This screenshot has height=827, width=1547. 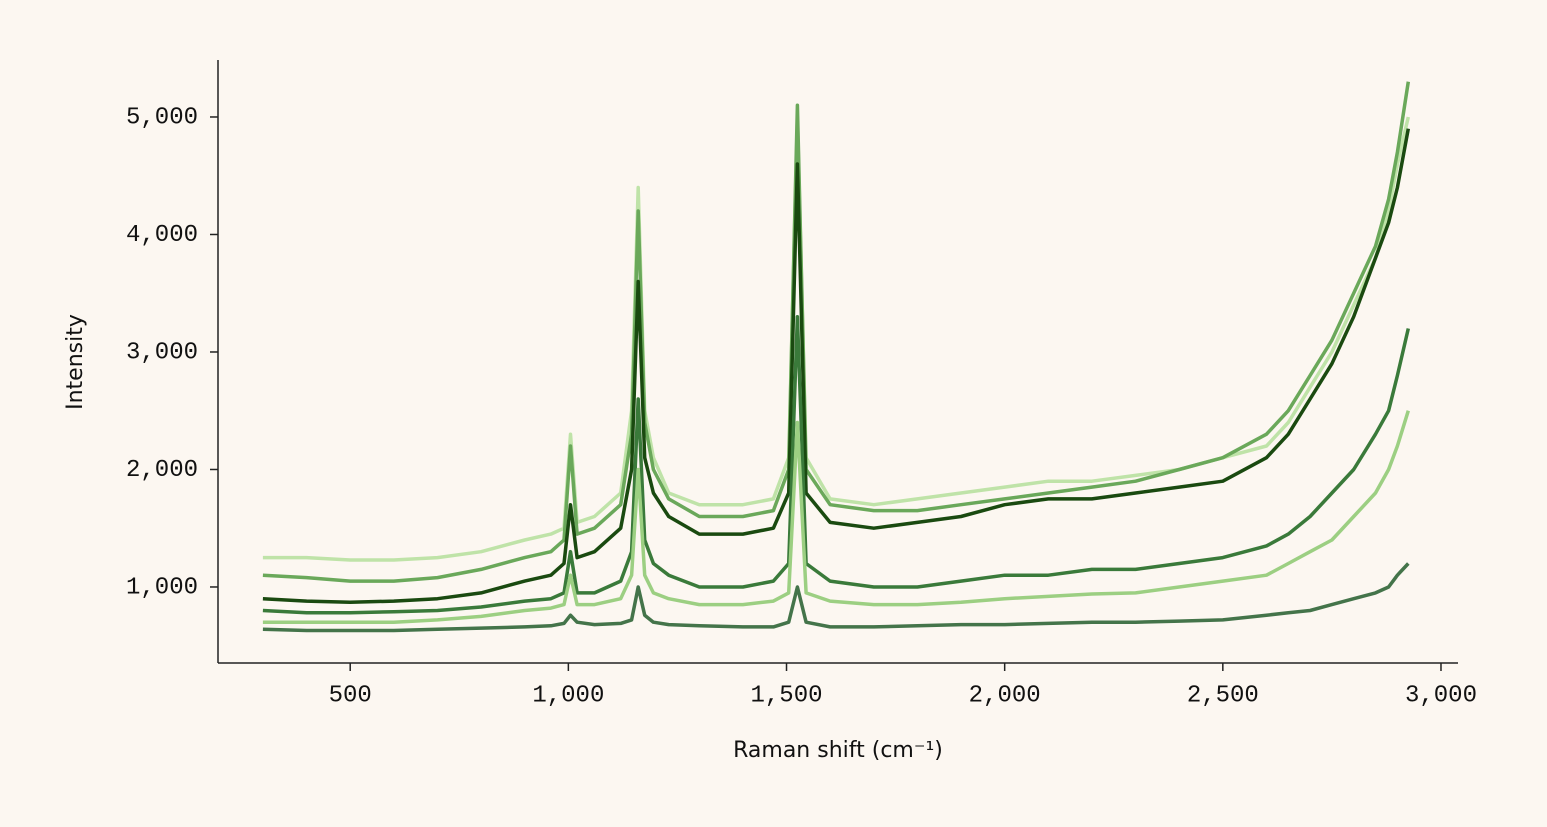 I want to click on y-axis-label: Intensity, so click(x=75, y=362).